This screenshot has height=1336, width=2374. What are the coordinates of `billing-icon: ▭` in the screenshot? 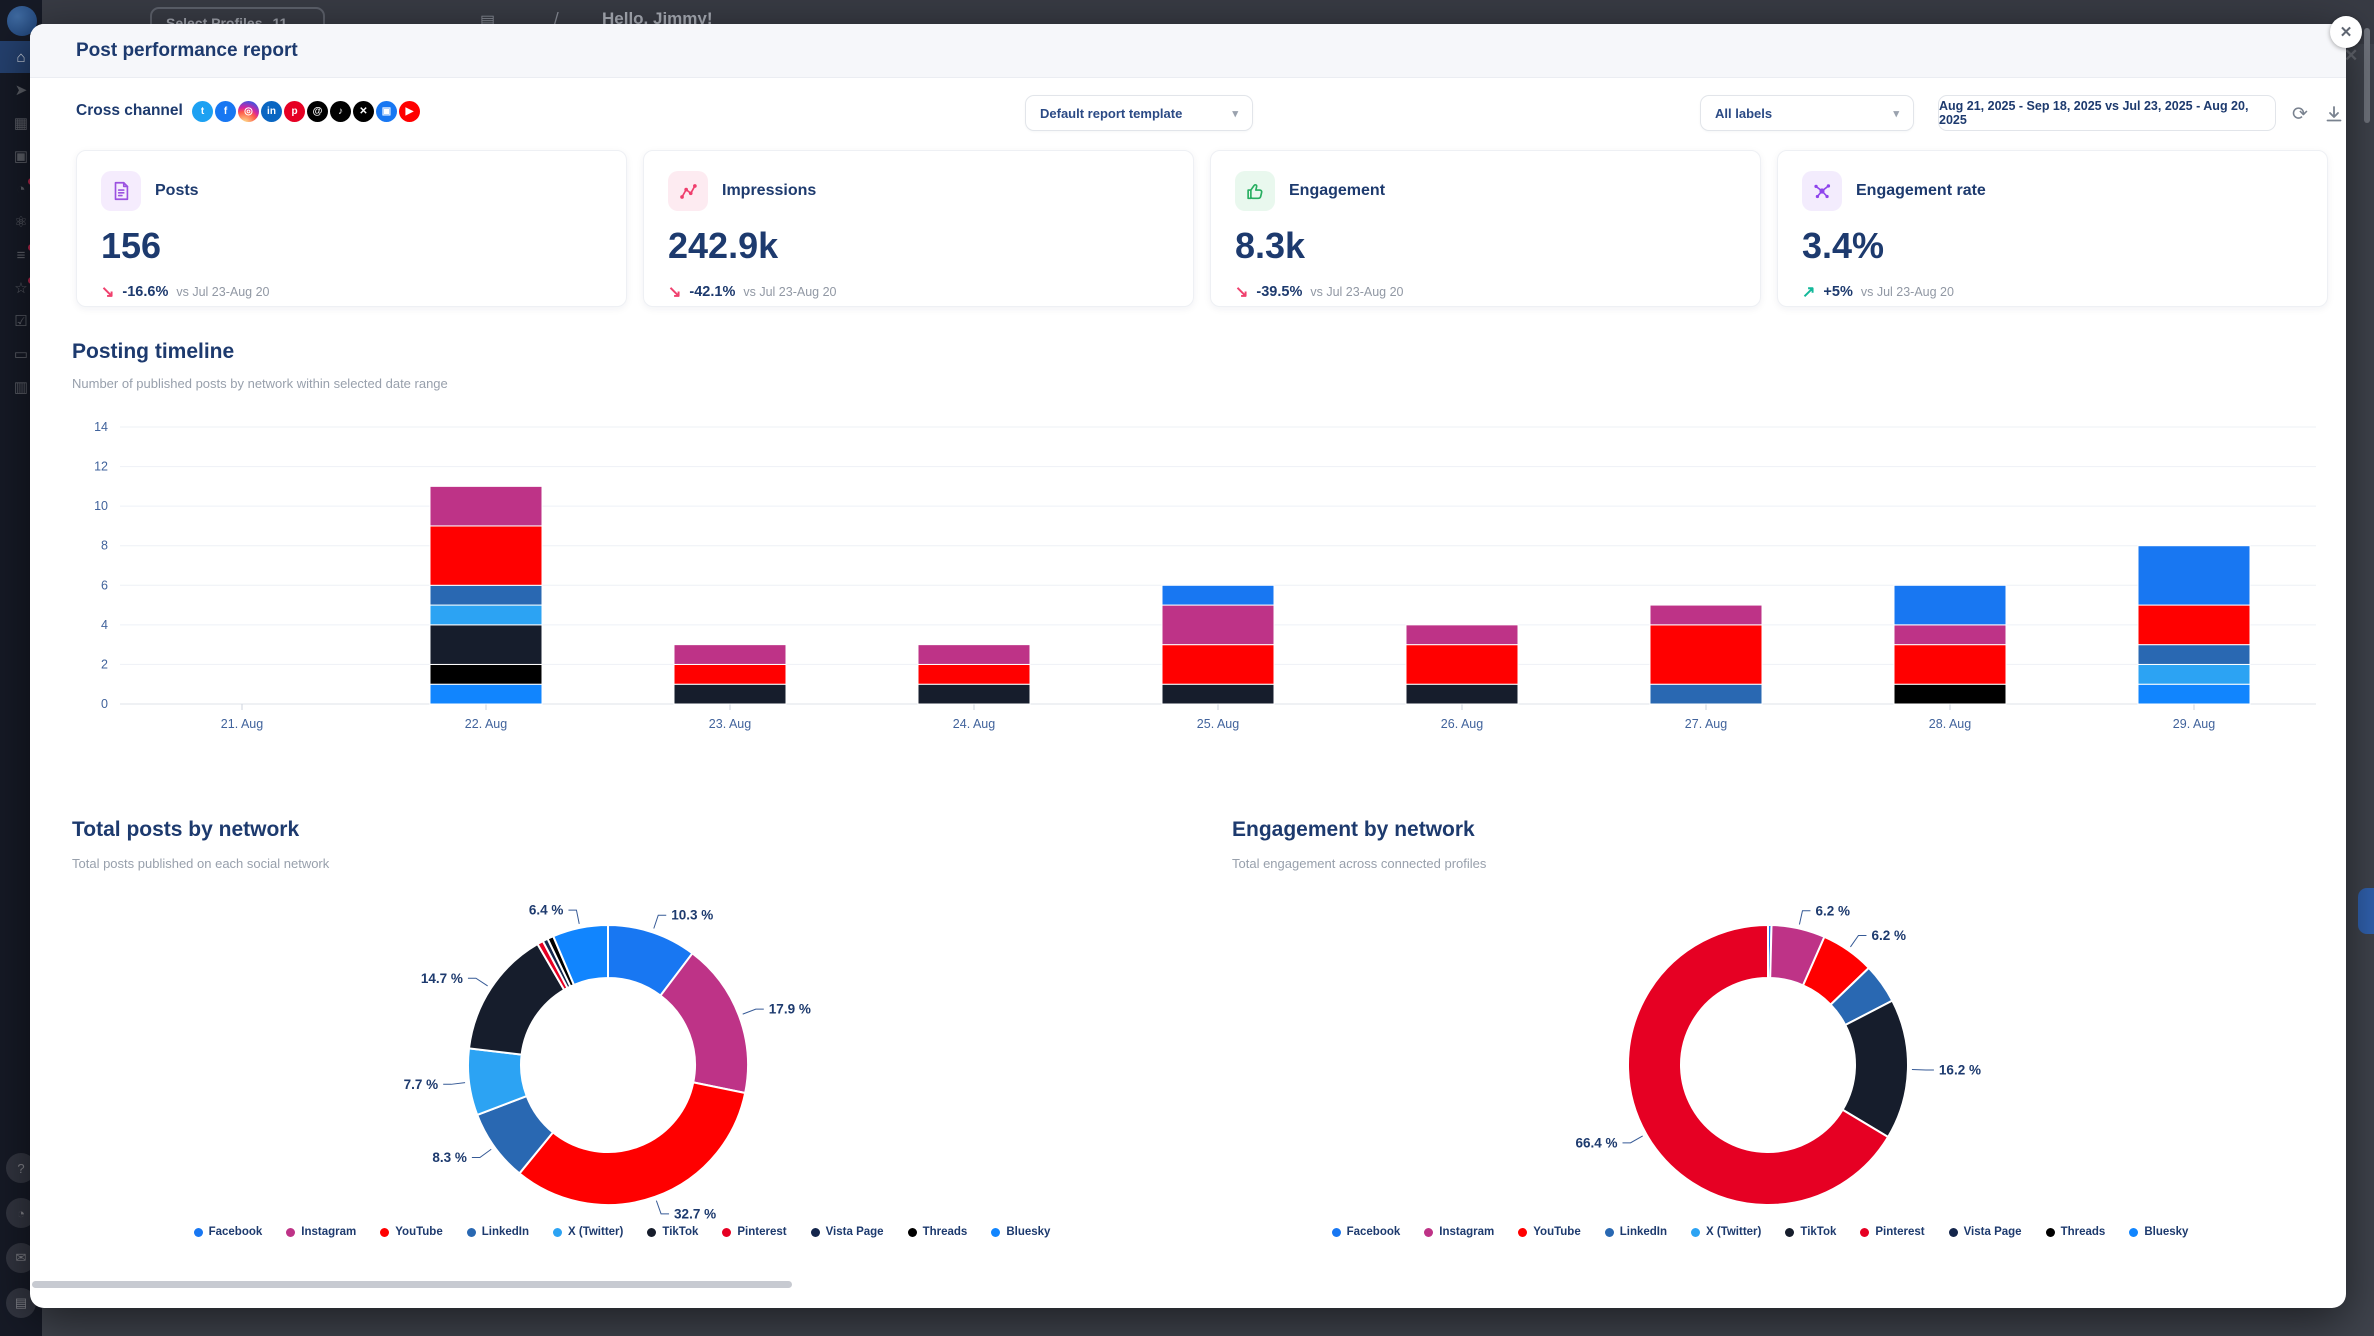 It's located at (21, 354).